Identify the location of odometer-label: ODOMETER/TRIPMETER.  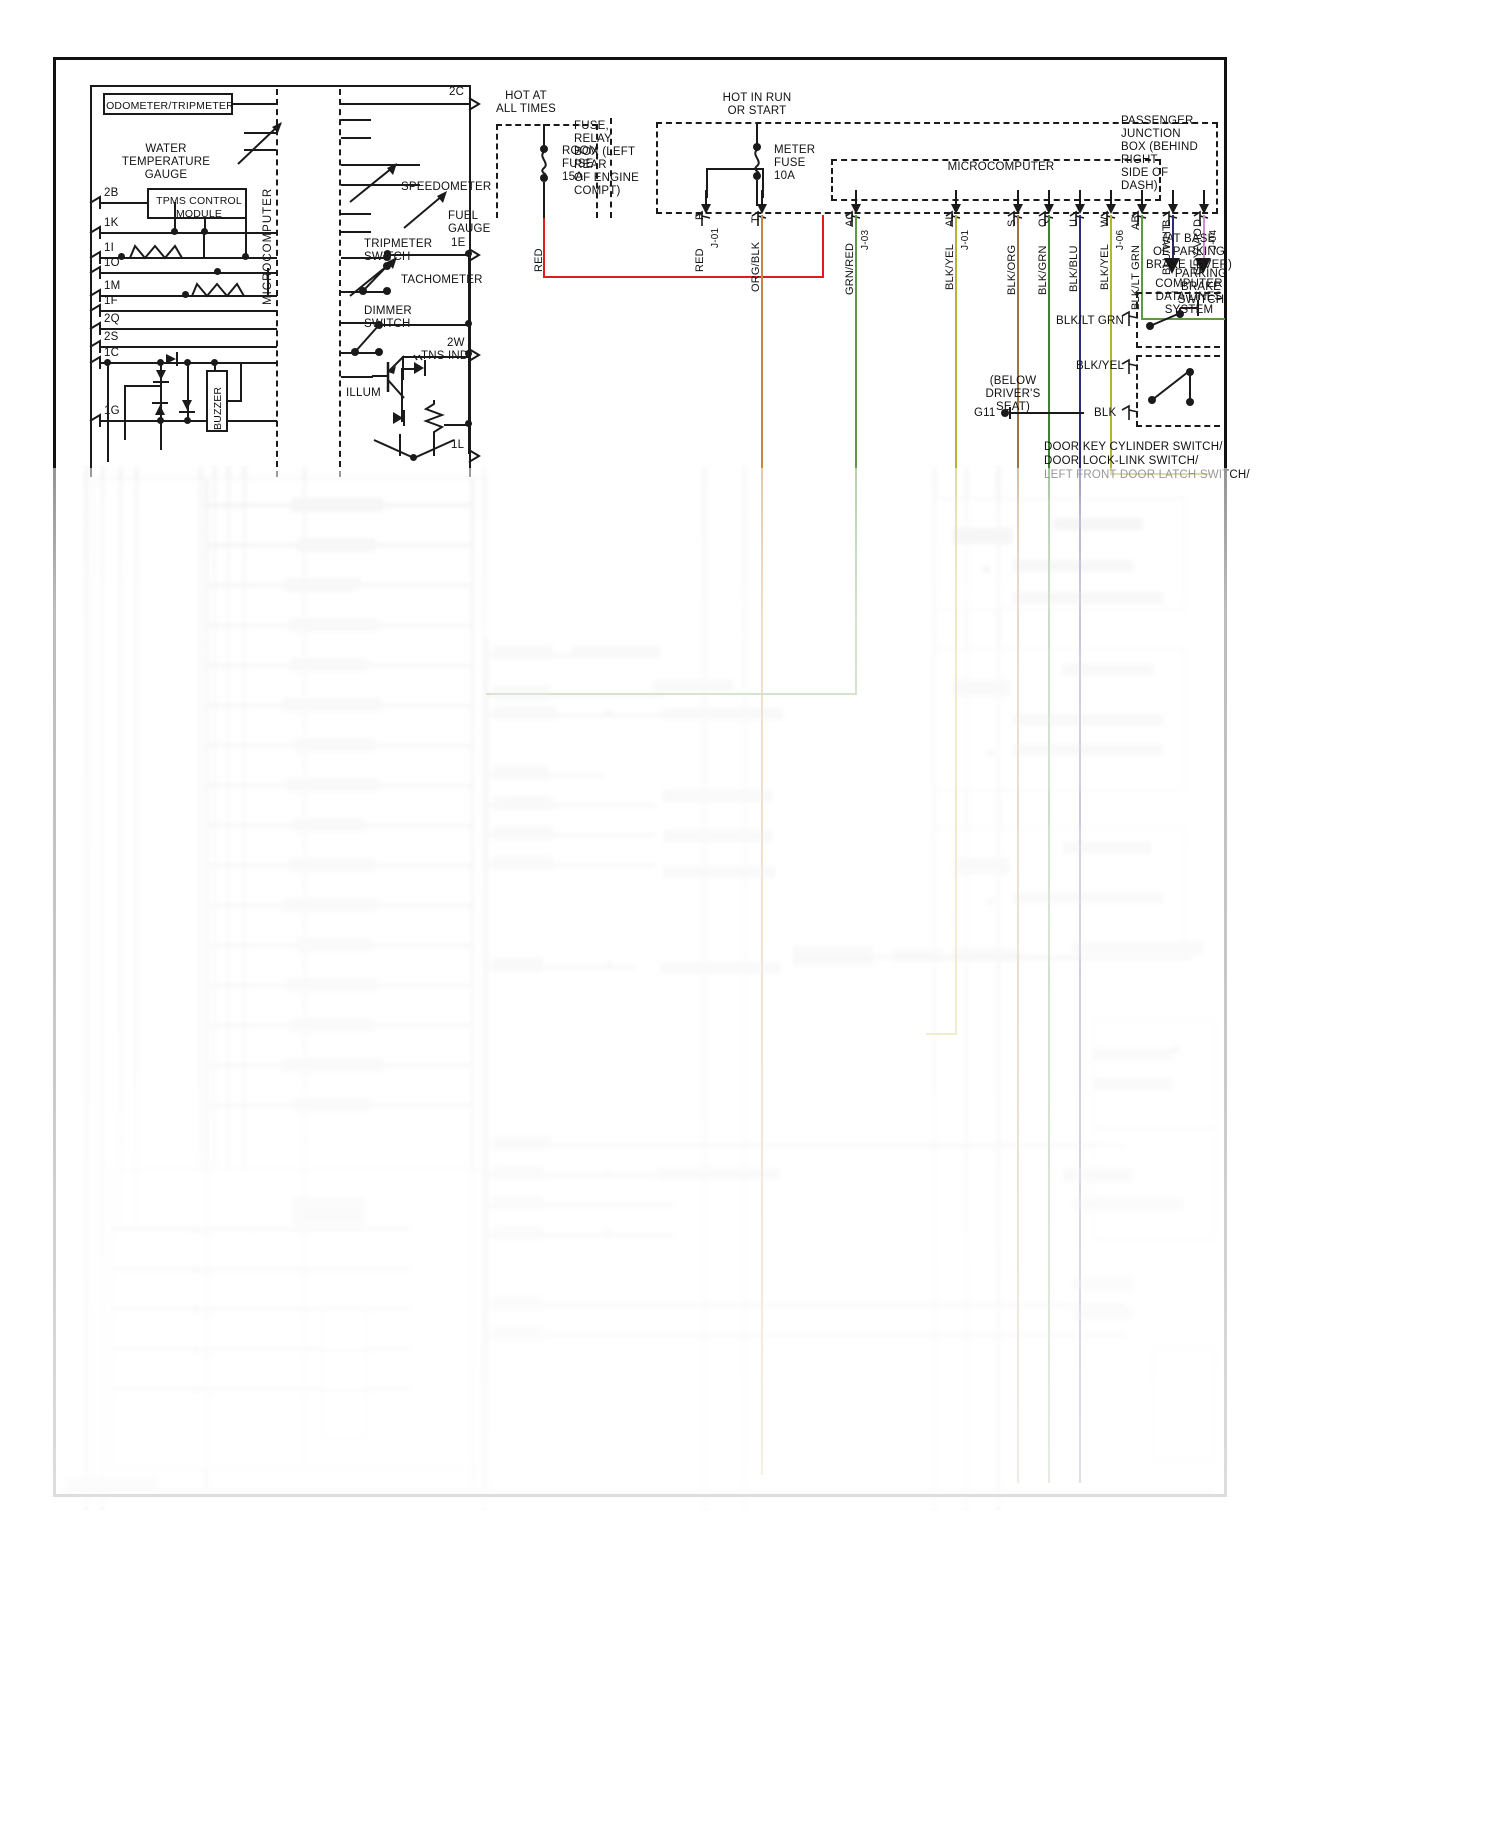
(170, 106).